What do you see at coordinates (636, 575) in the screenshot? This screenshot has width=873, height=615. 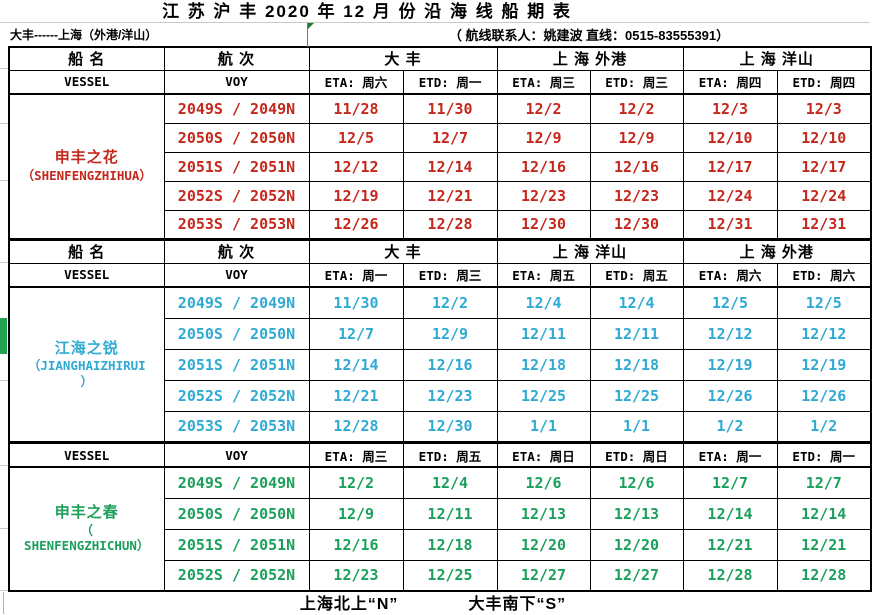 I see `etd-date-cell: 12/27` at bounding box center [636, 575].